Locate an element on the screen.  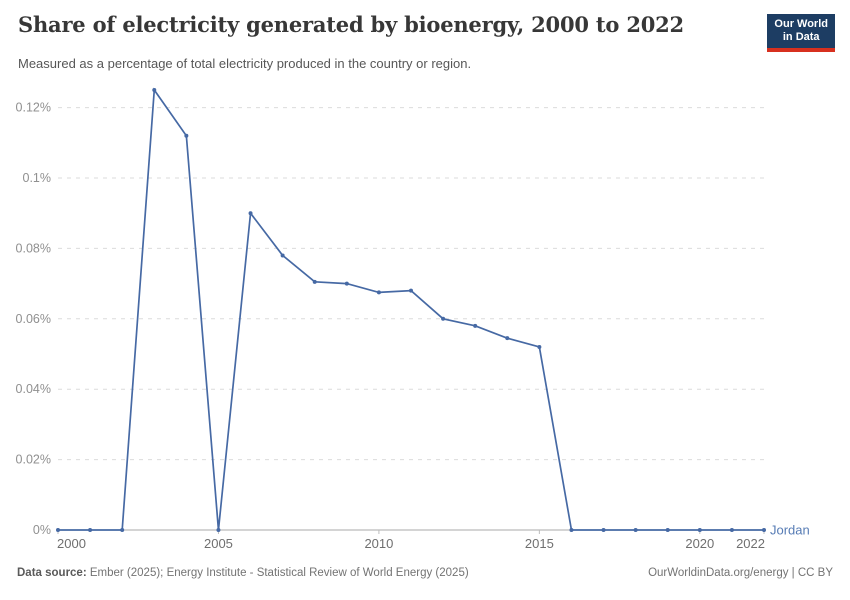
x-tick-label: 2000 is located at coordinates (71, 543).